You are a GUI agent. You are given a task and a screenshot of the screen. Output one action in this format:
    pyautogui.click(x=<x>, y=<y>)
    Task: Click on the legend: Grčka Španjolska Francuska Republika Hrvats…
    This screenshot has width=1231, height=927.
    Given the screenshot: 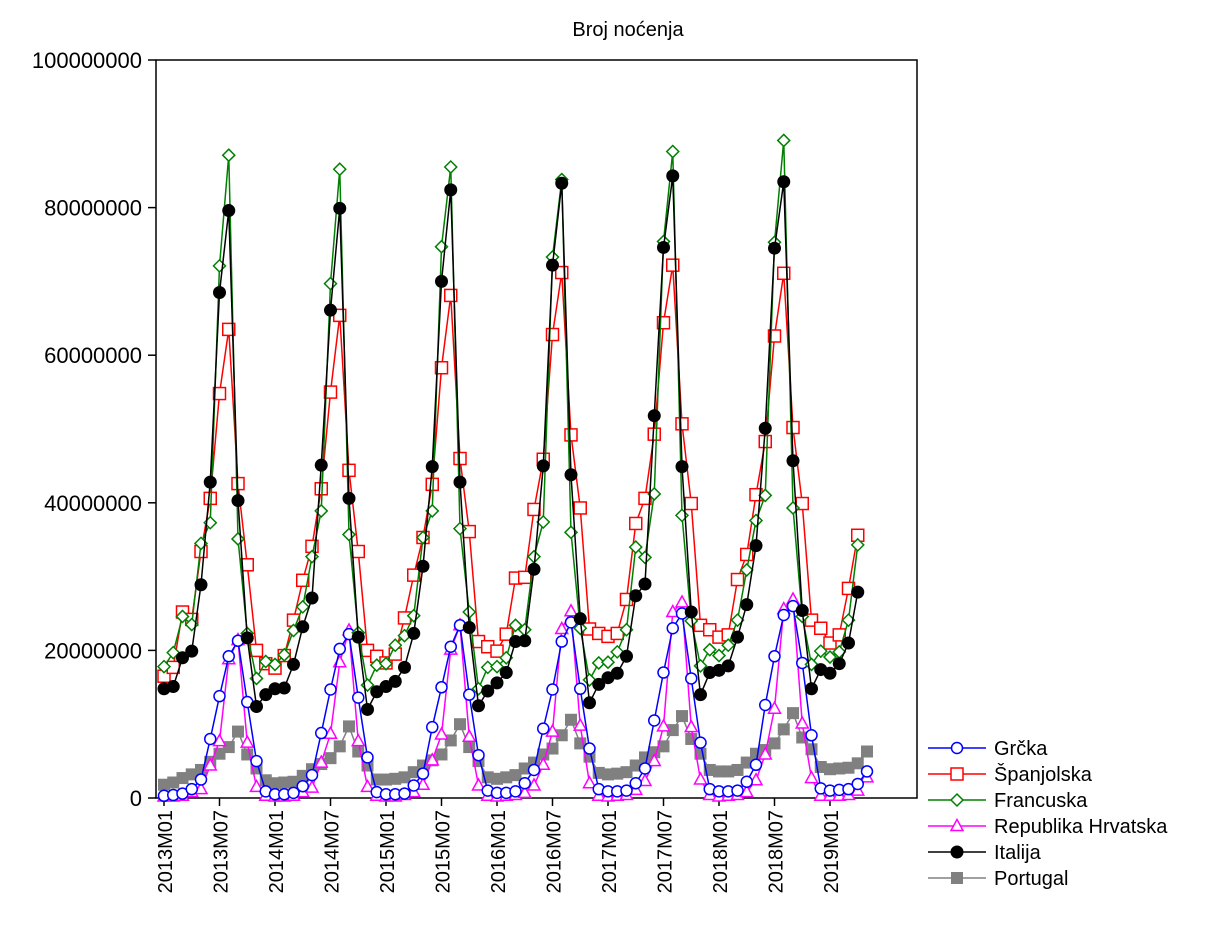 What is the action you would take?
    pyautogui.click(x=1048, y=814)
    